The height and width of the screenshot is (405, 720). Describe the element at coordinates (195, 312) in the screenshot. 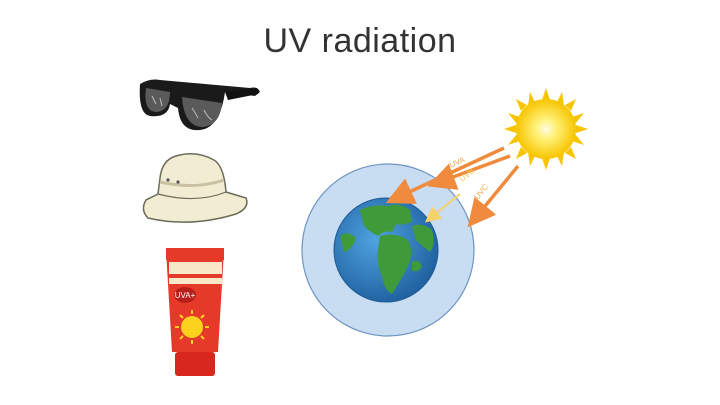

I see `sunscreen-tube-icon: UVA+` at that location.